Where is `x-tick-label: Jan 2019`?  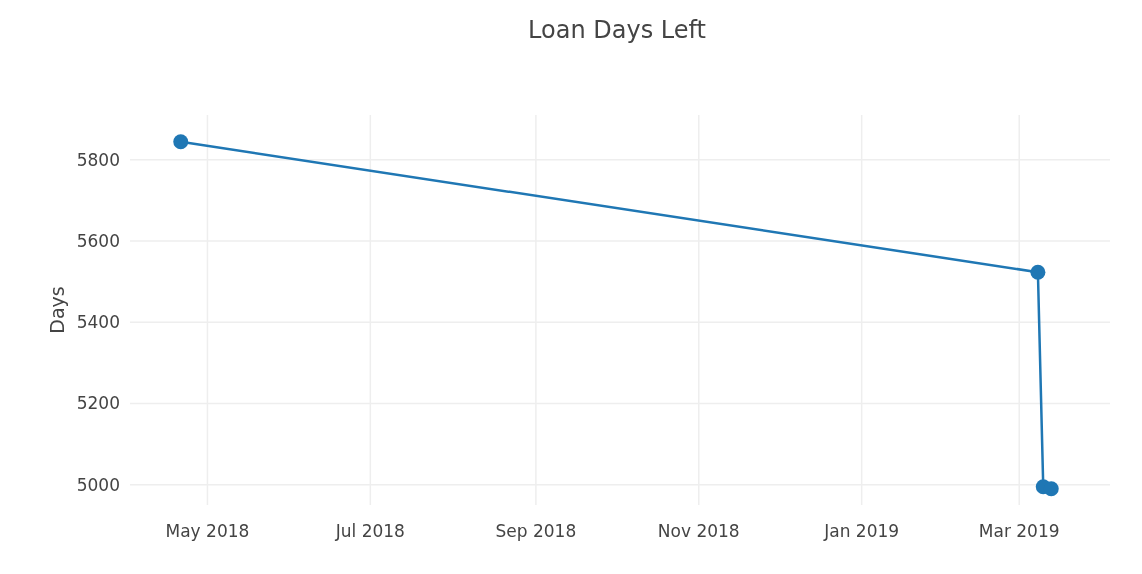
x-tick-label: Jan 2019 is located at coordinates (861, 531).